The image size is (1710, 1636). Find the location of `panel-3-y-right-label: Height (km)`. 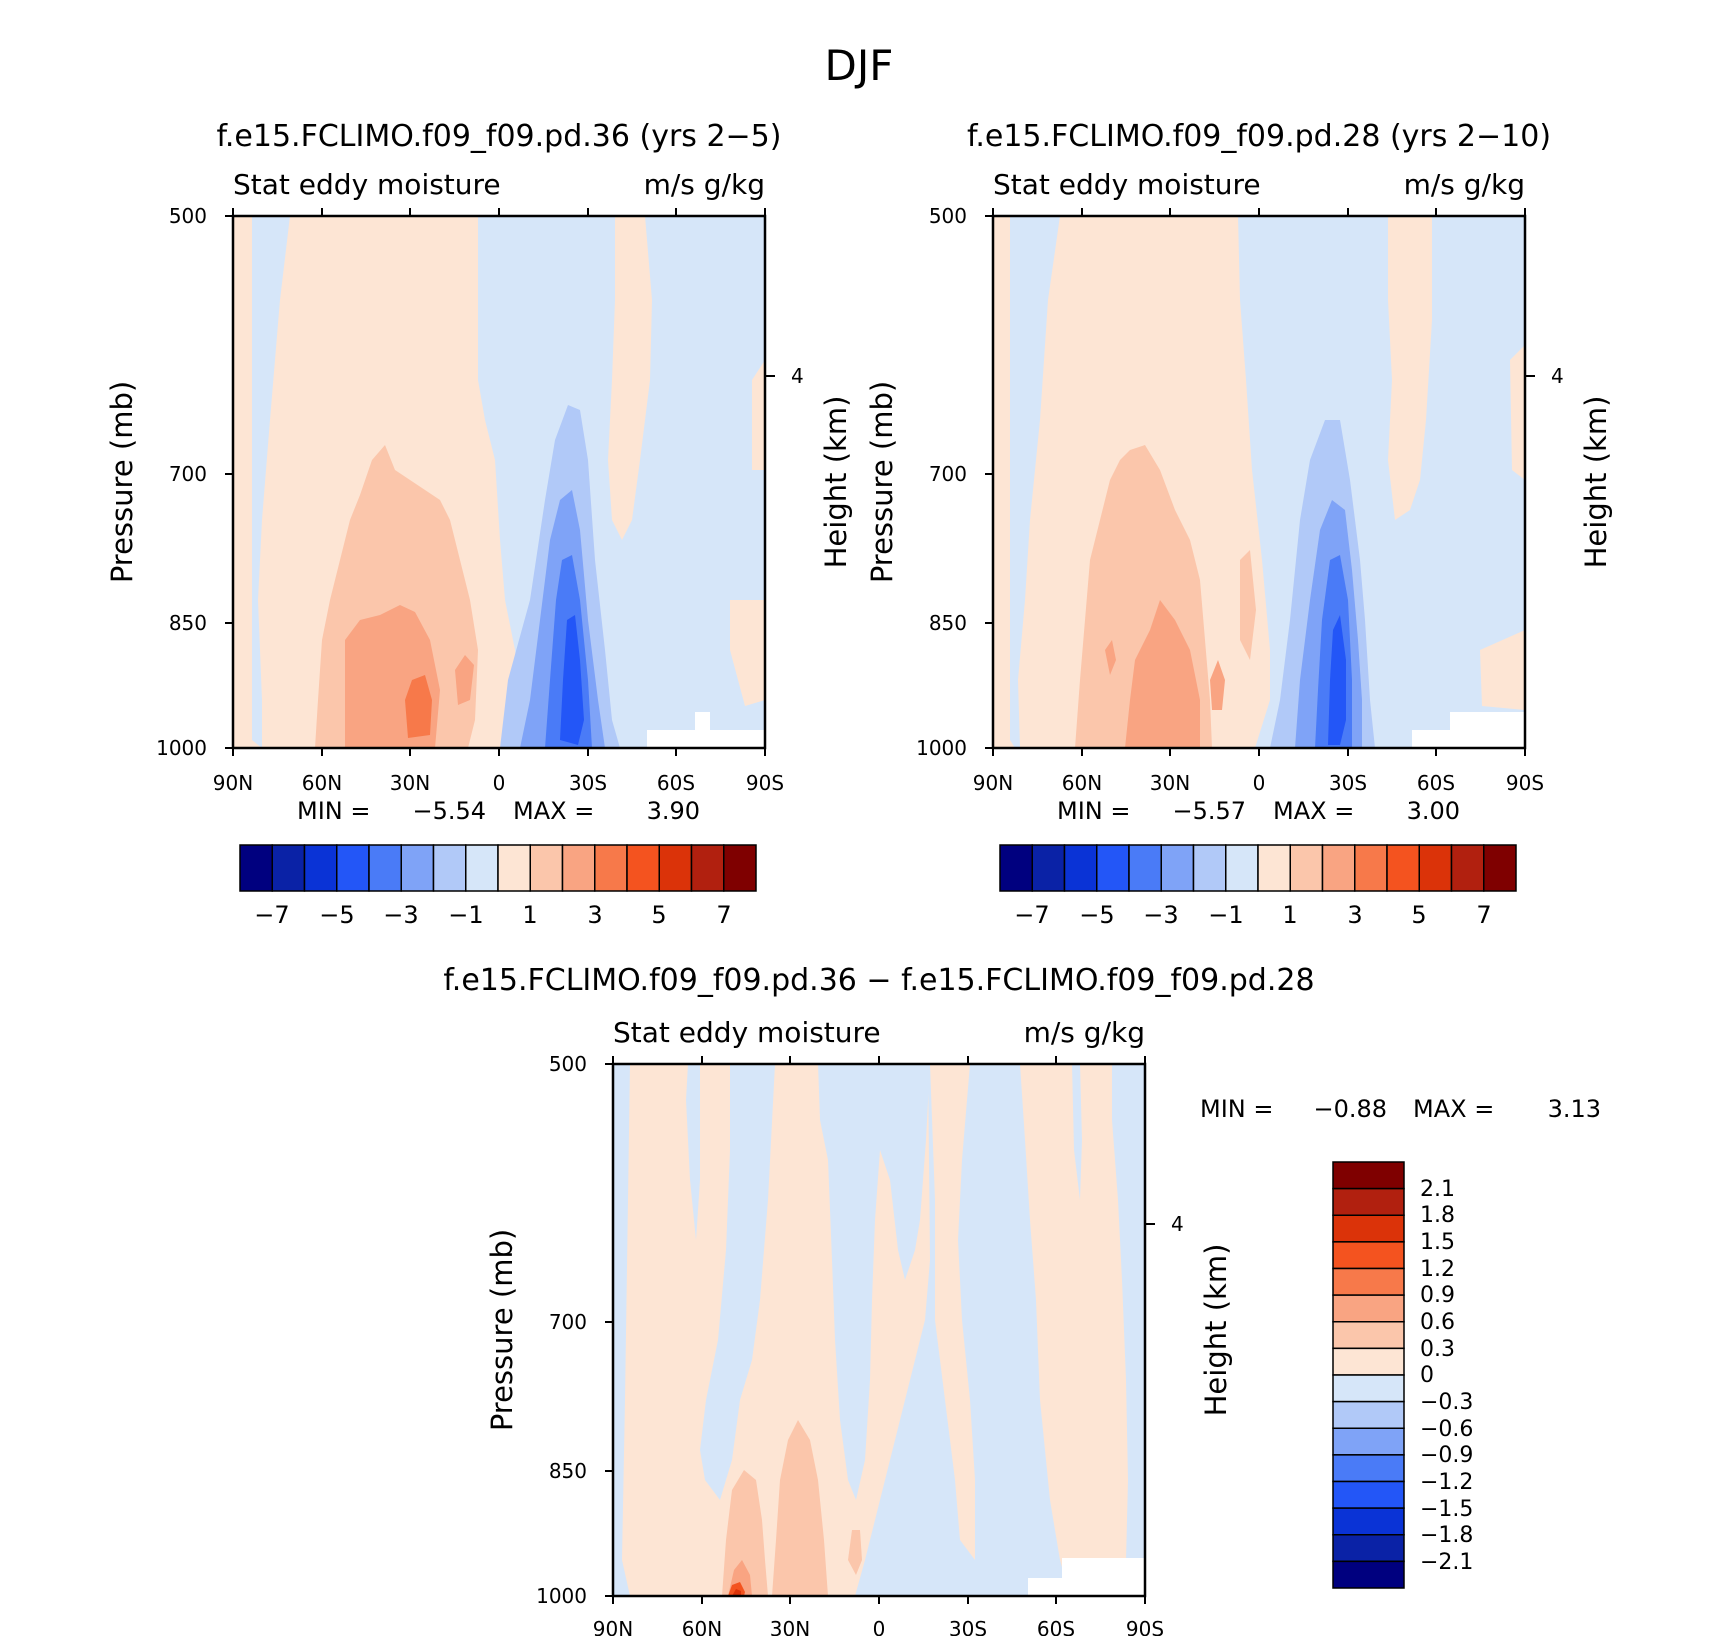

panel-3-y-right-label: Height (km) is located at coordinates (1216, 1330).